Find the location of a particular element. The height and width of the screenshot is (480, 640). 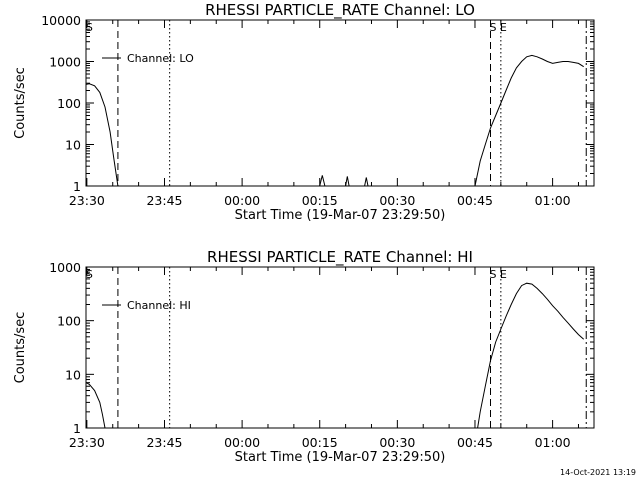

legend-entry: Channel: HI is located at coordinates (159, 305).